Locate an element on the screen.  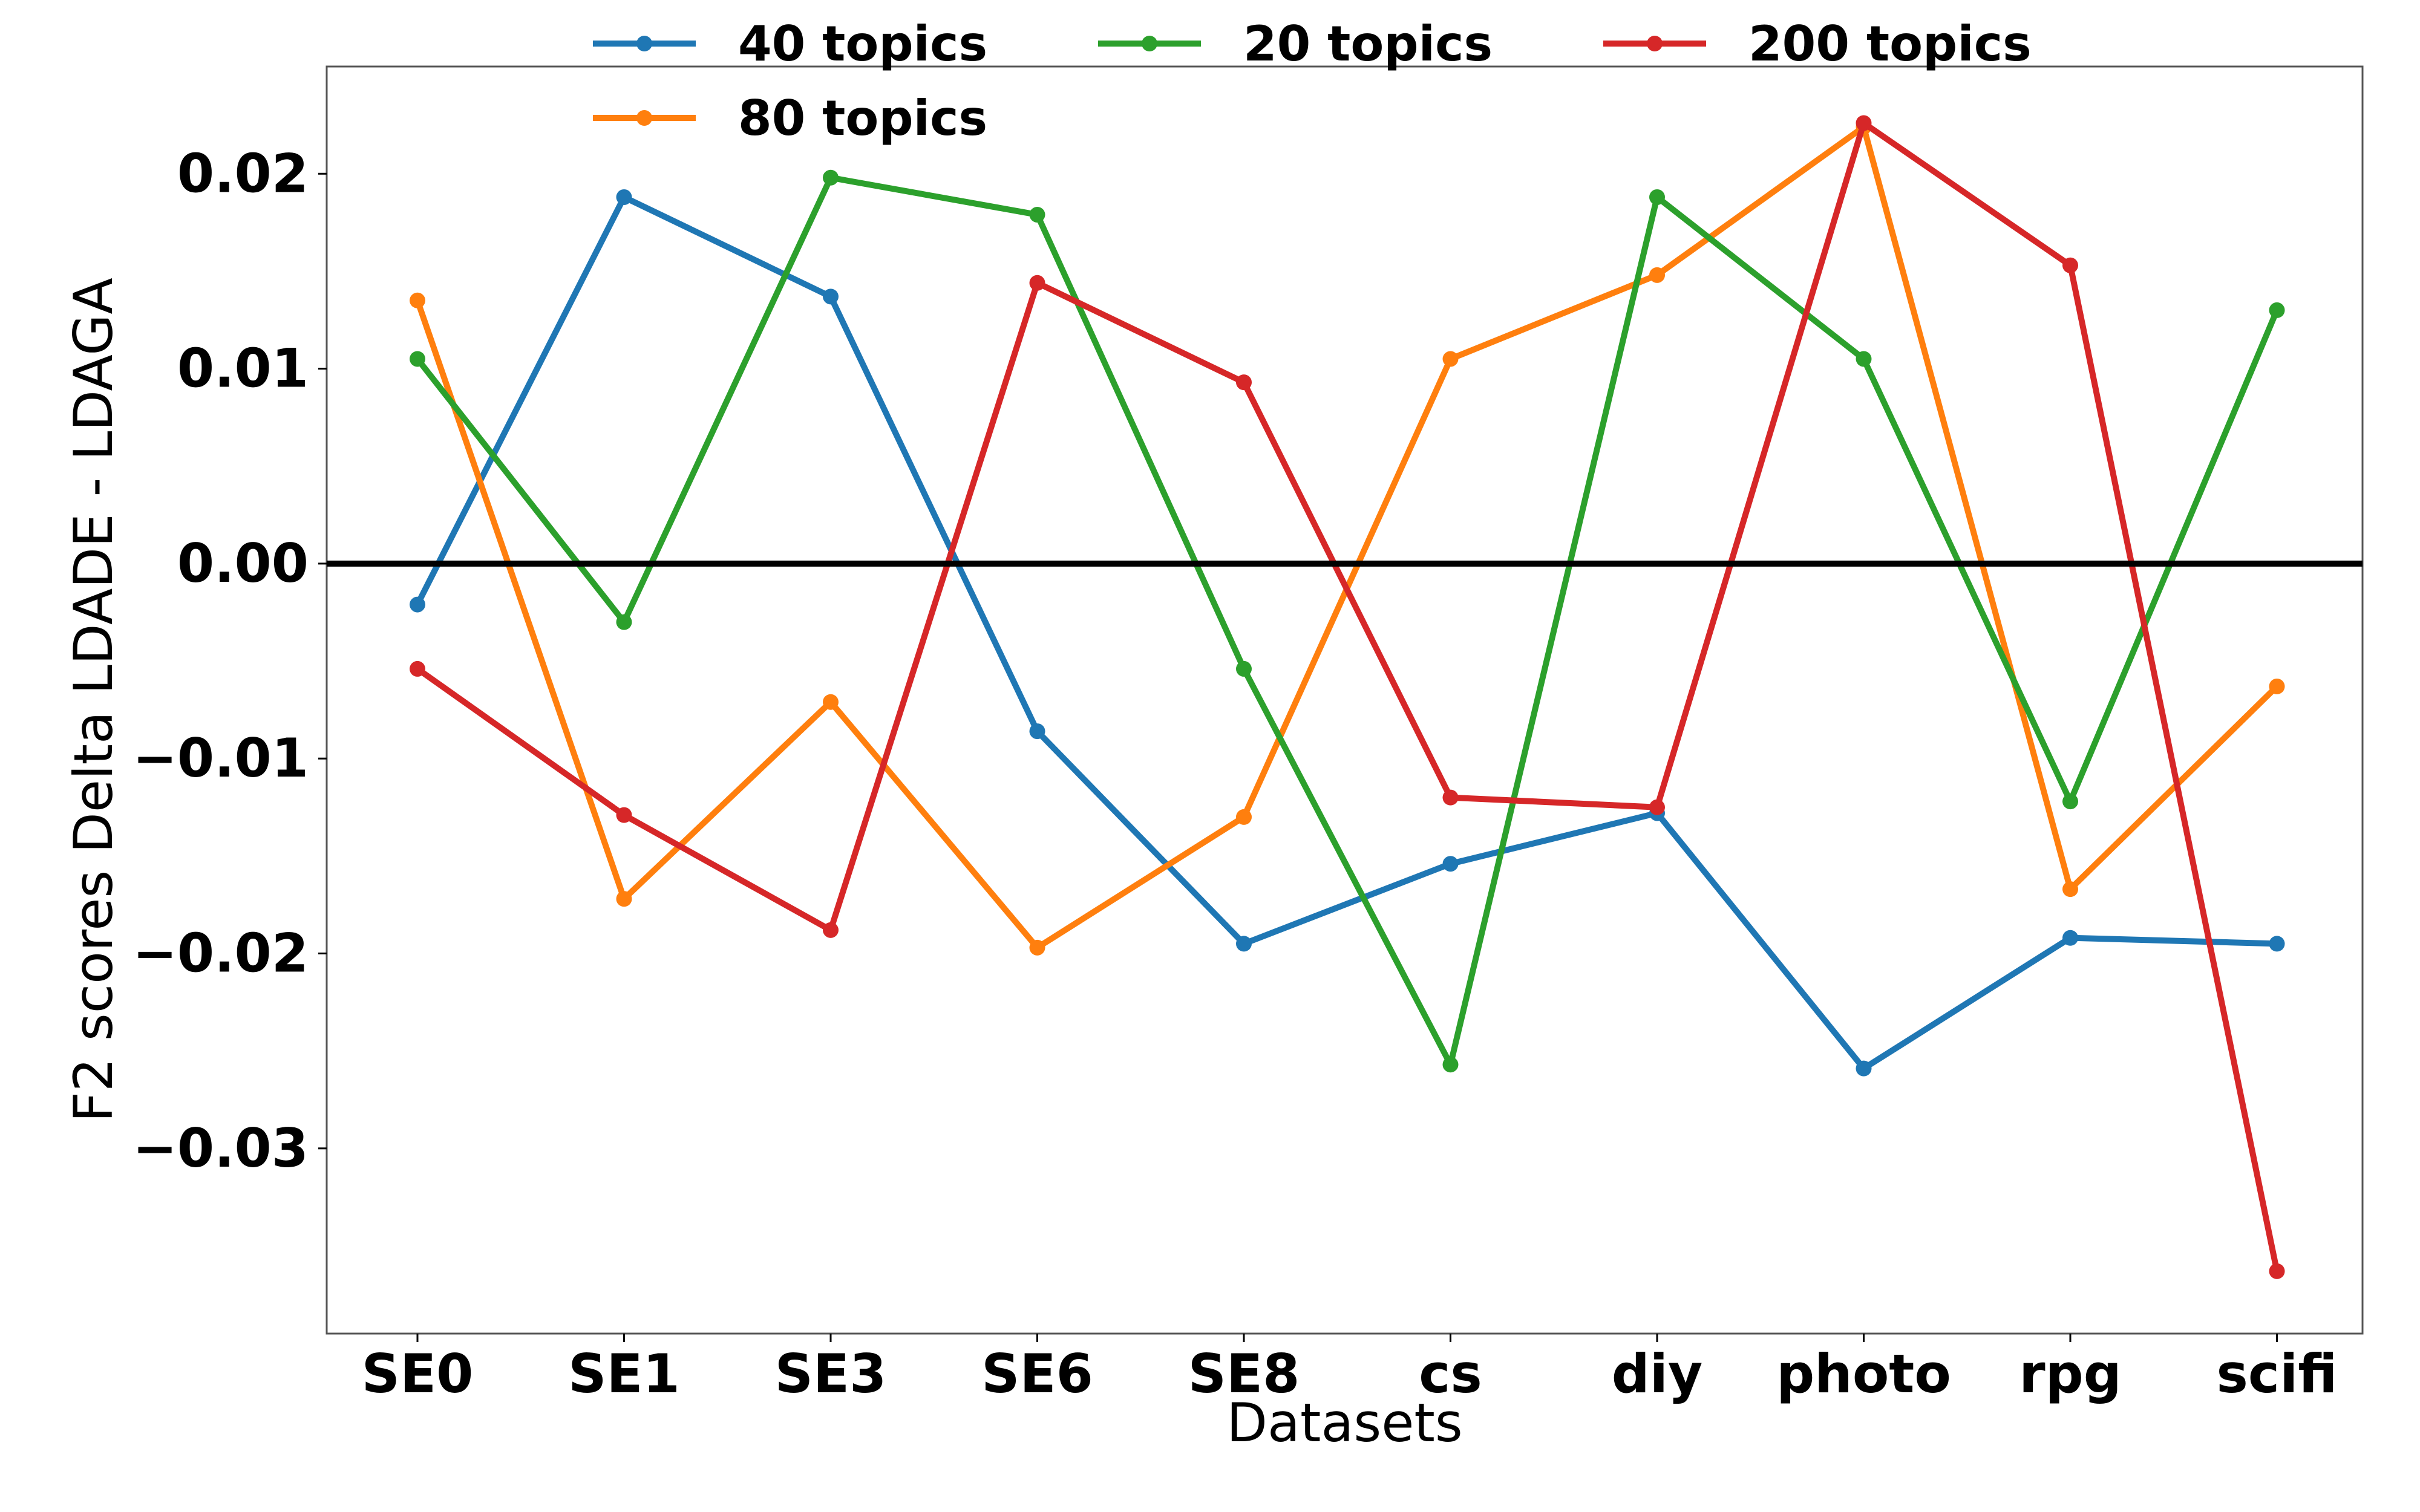
x-tick-label: SE8 is located at coordinates (1244, 1374).